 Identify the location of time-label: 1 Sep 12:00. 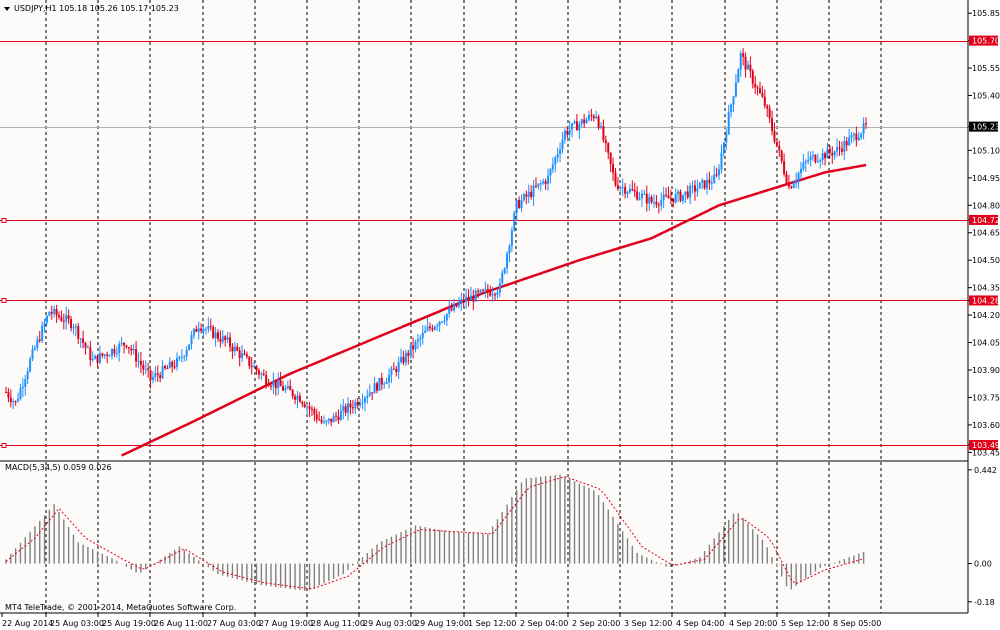
(492, 623).